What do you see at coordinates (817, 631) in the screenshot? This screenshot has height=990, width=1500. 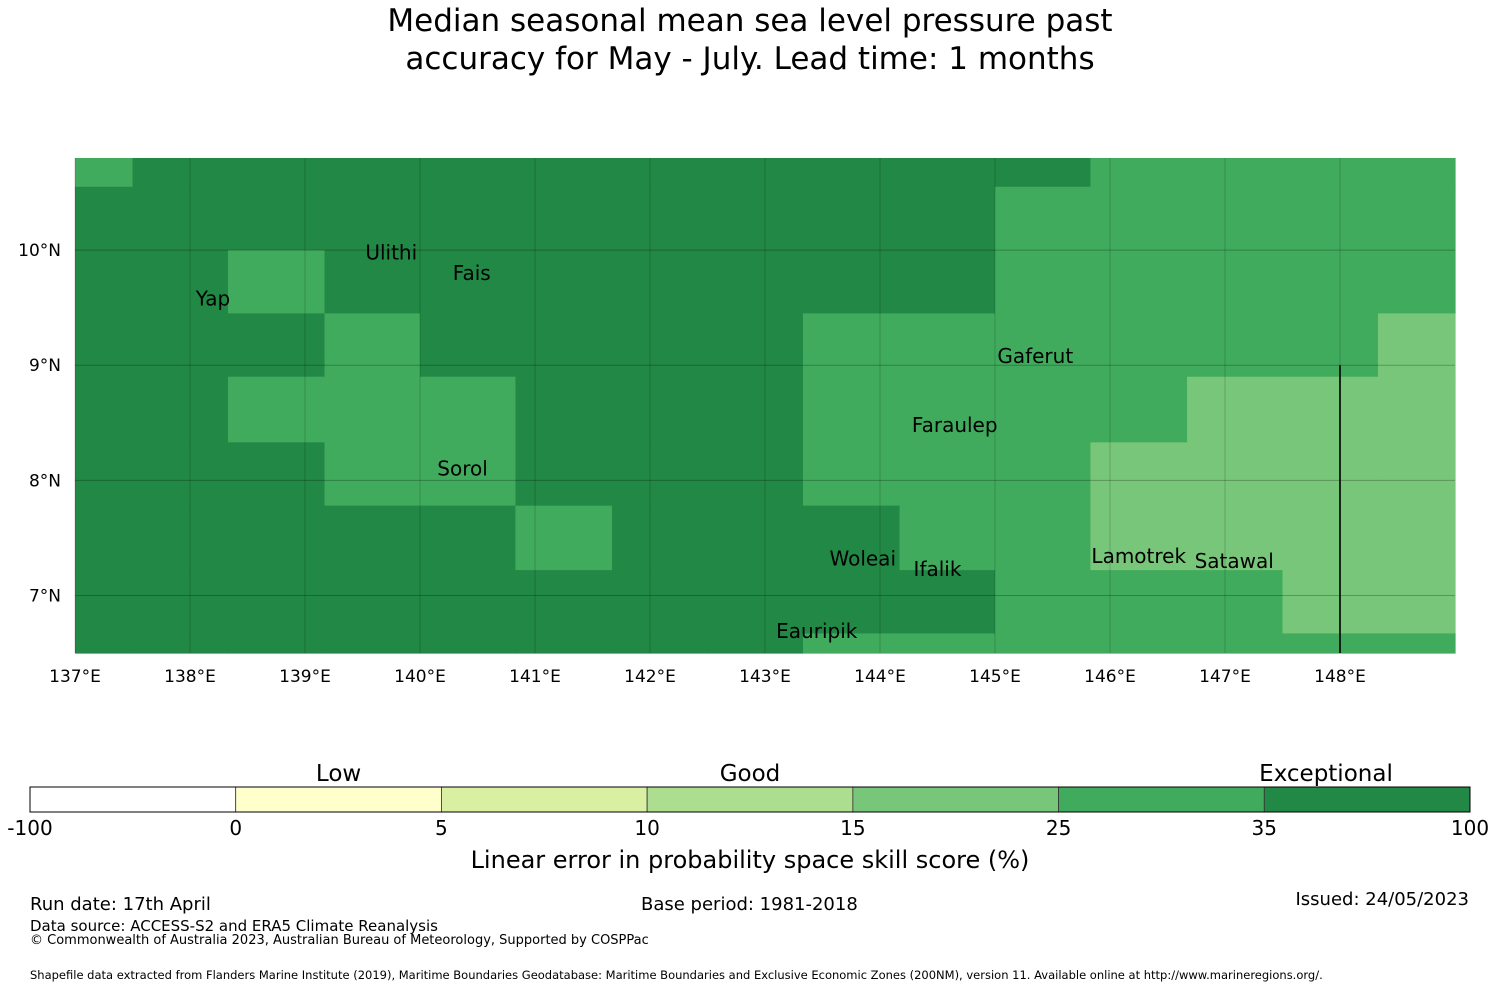 I see `place-label: Eauripik` at bounding box center [817, 631].